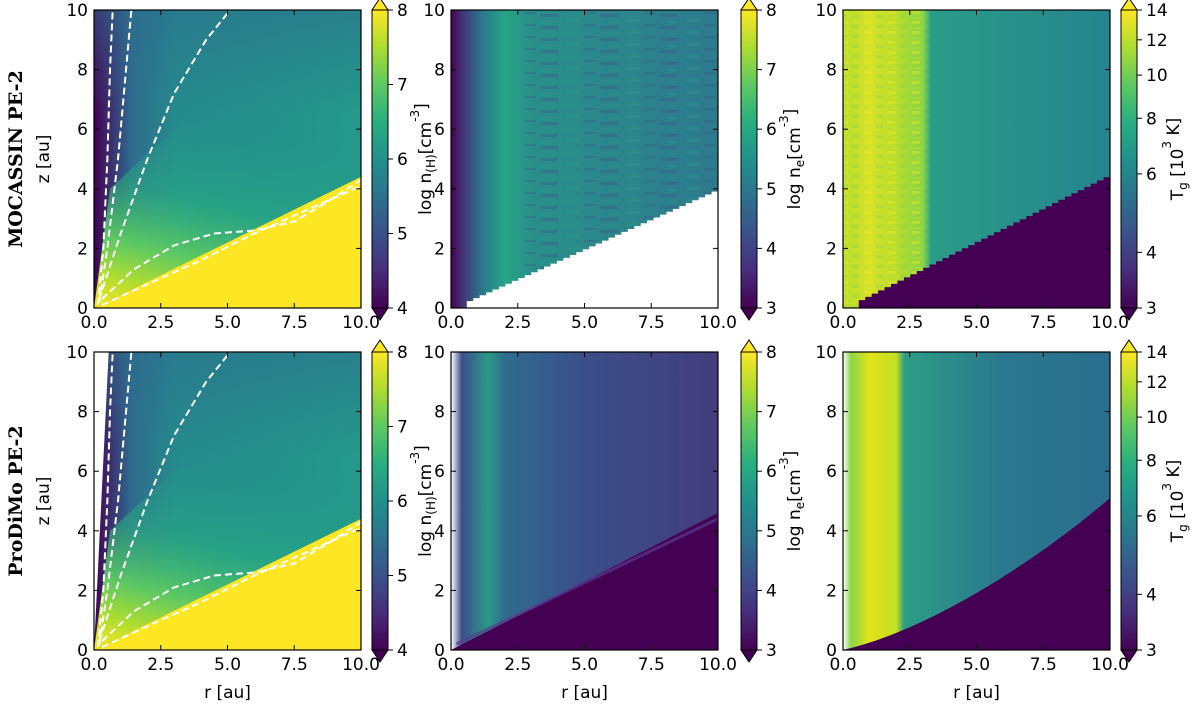  I want to click on colorbar-tick-label: 12, so click(1157, 41).